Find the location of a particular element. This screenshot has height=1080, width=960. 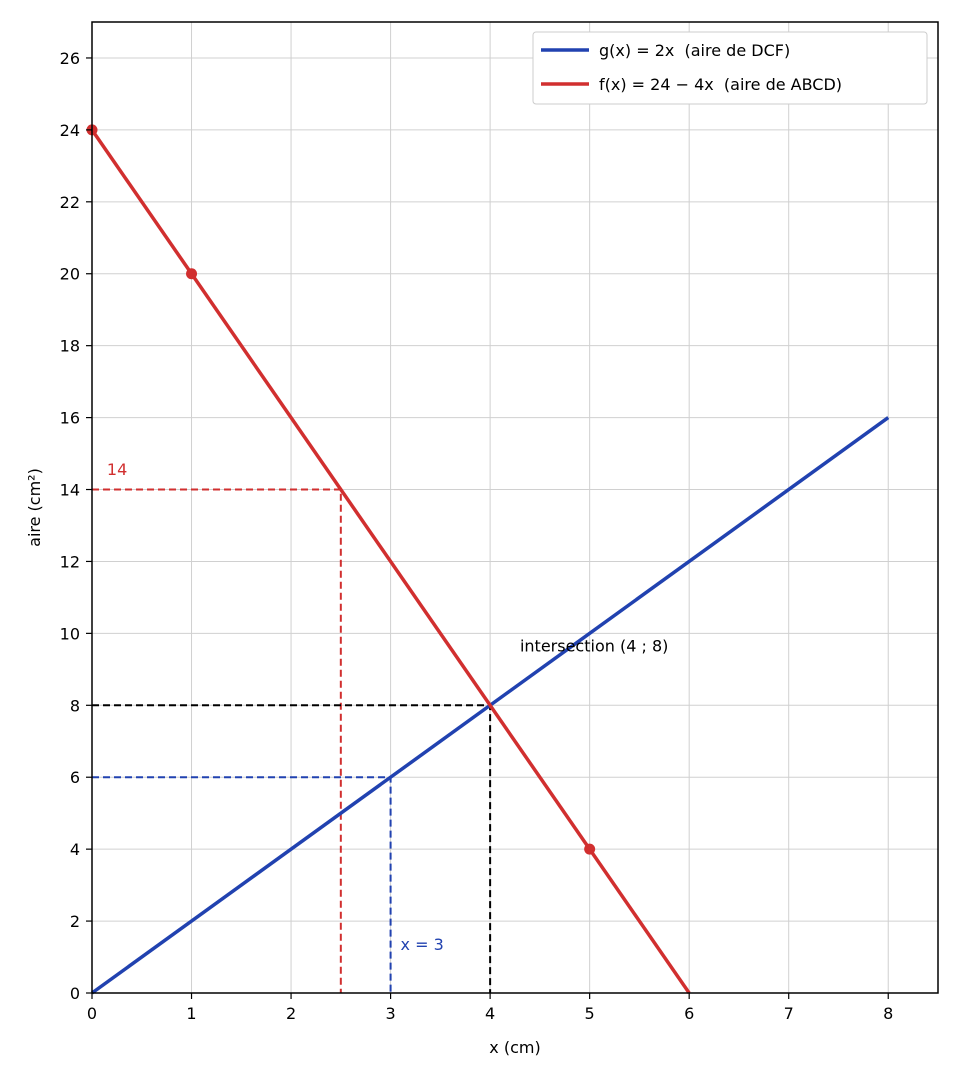

y-tick-label: 20 is located at coordinates (70, 274).